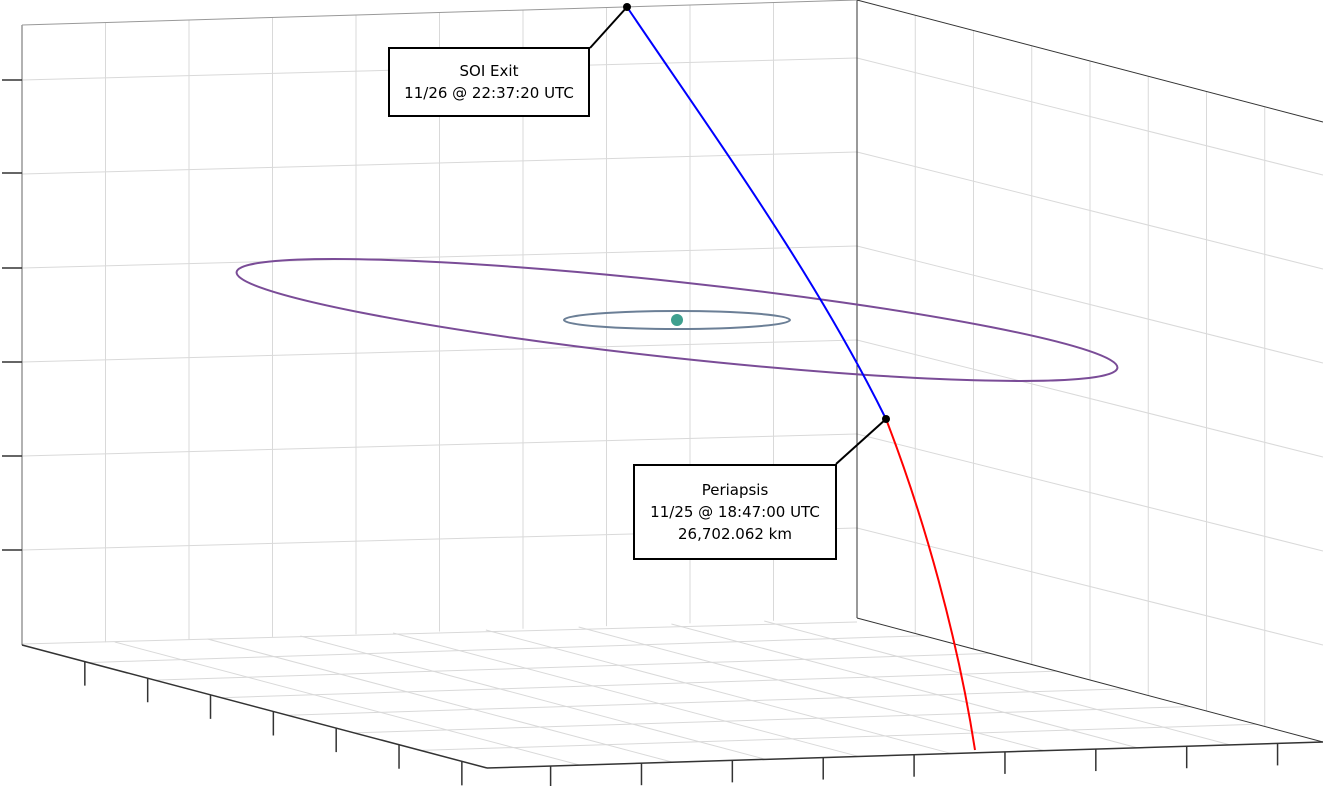 The height and width of the screenshot is (786, 1323). I want to click on periapsis-altitude: 26,702.062 km, so click(735, 534).